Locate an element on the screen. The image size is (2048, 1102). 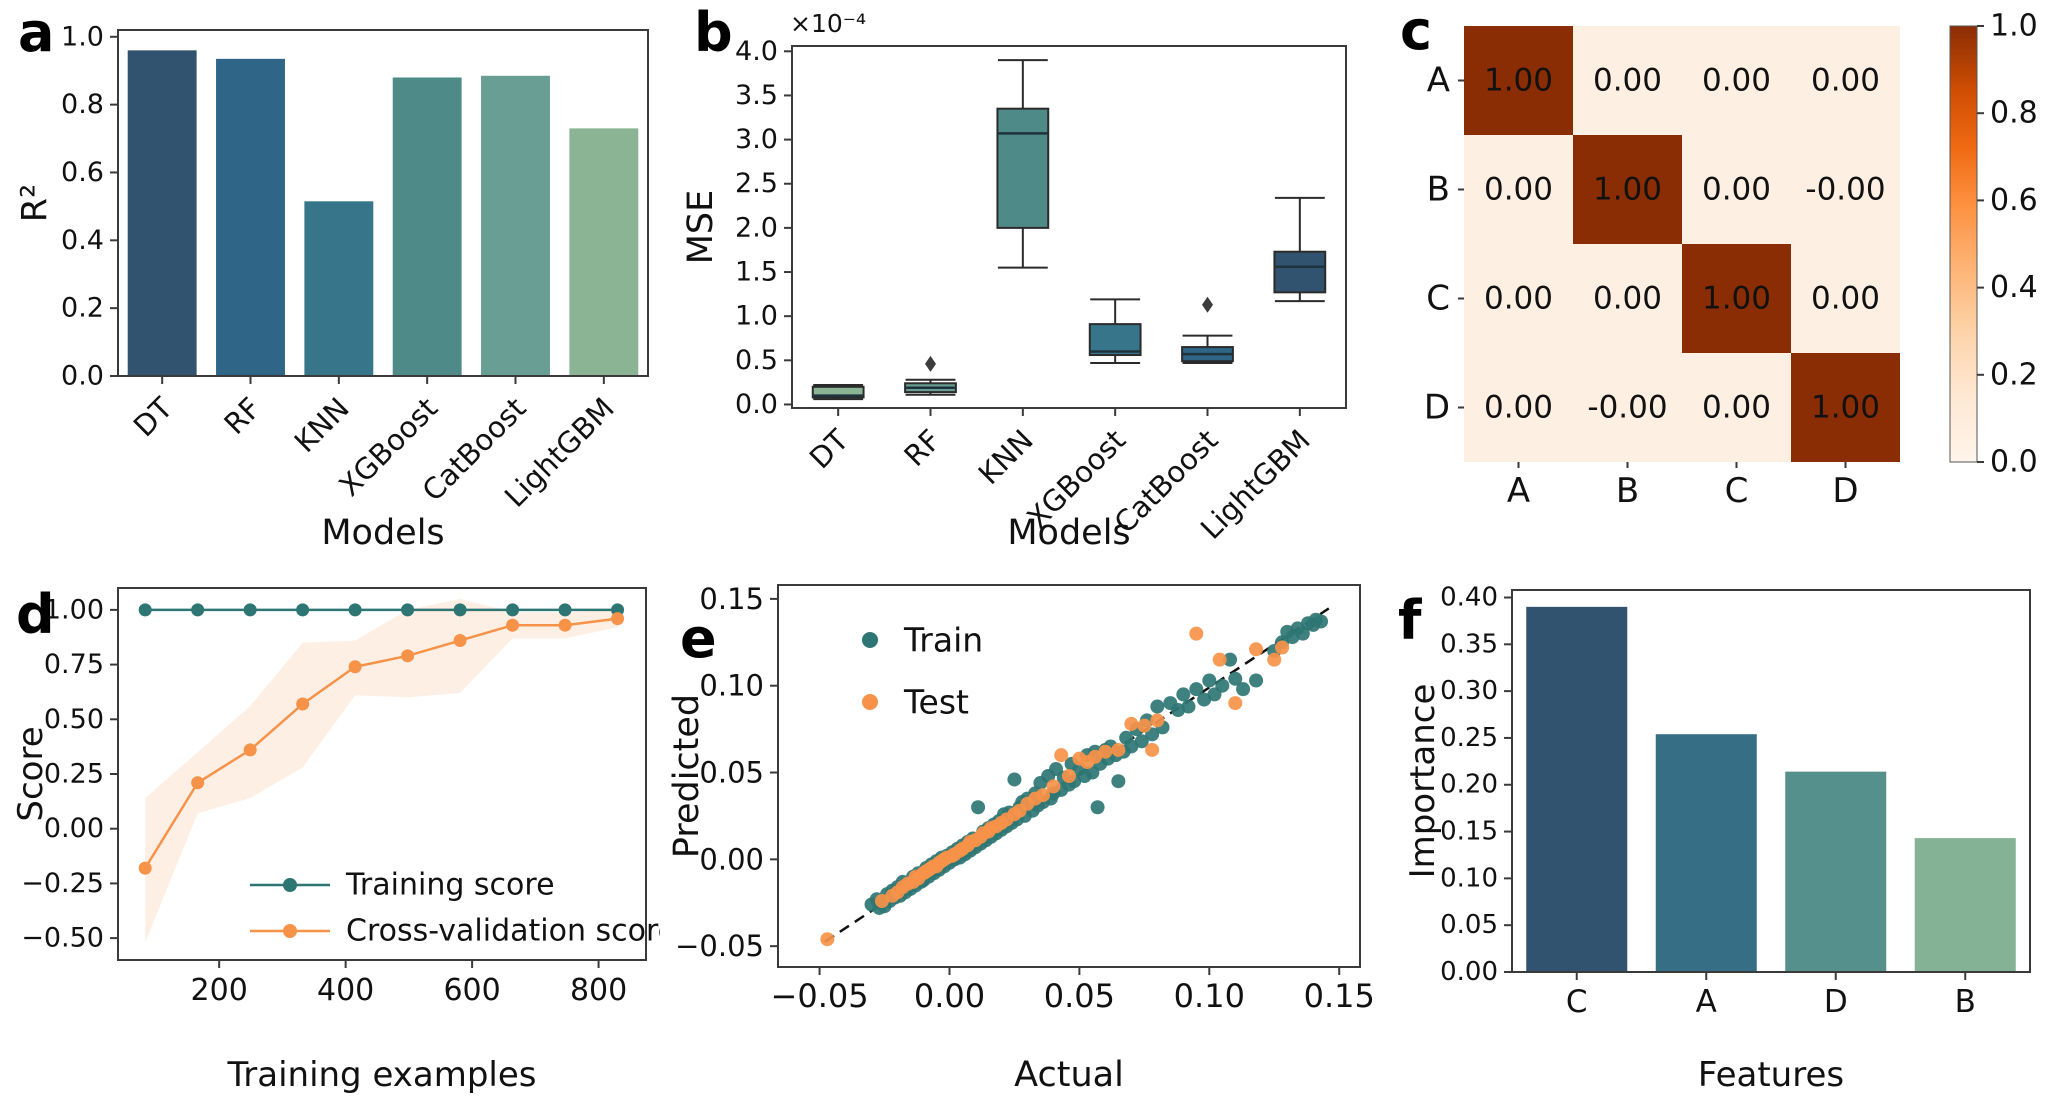
y-tick-label: 0.5 is located at coordinates (756, 360).